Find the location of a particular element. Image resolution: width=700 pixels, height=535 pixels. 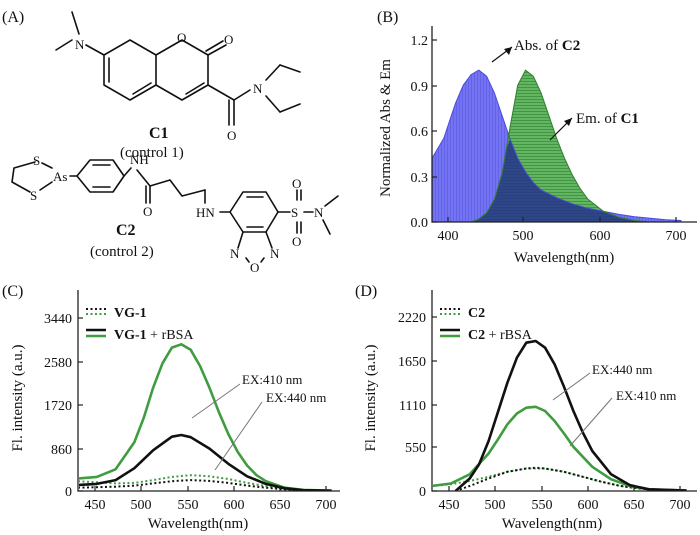

chart-c-ytick-label-4: 3440 is located at coordinates (58, 319).